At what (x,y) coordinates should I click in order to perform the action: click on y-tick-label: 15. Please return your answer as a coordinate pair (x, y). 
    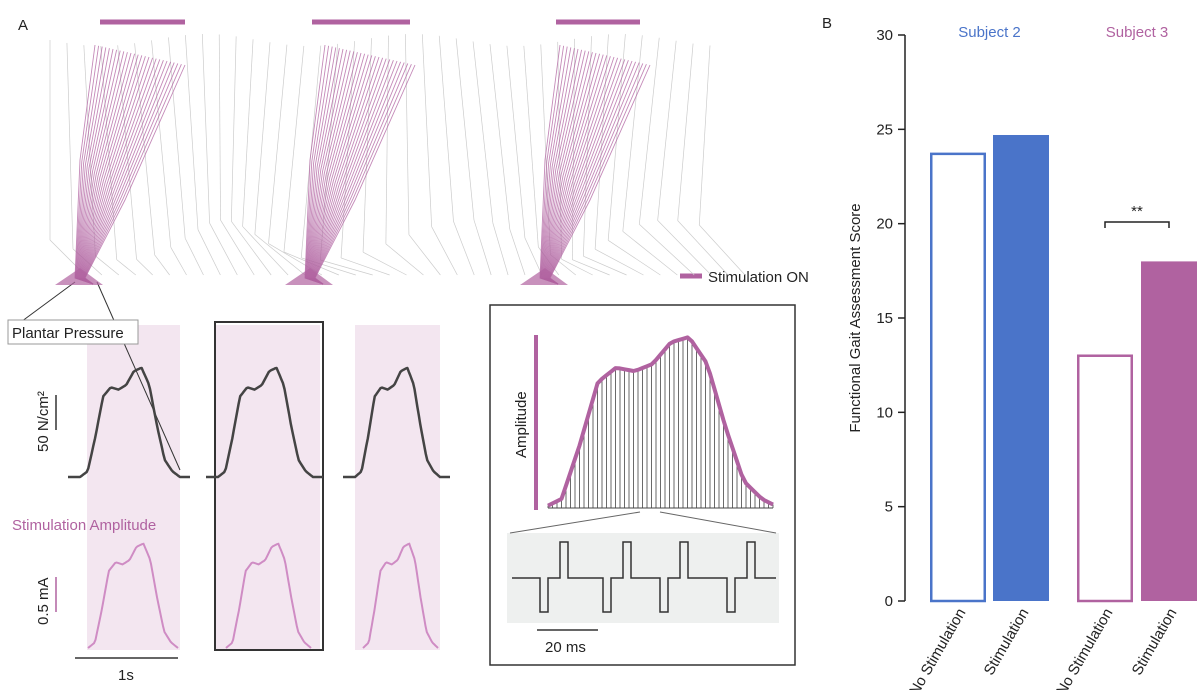
    Looking at the image, I should click on (884, 318).